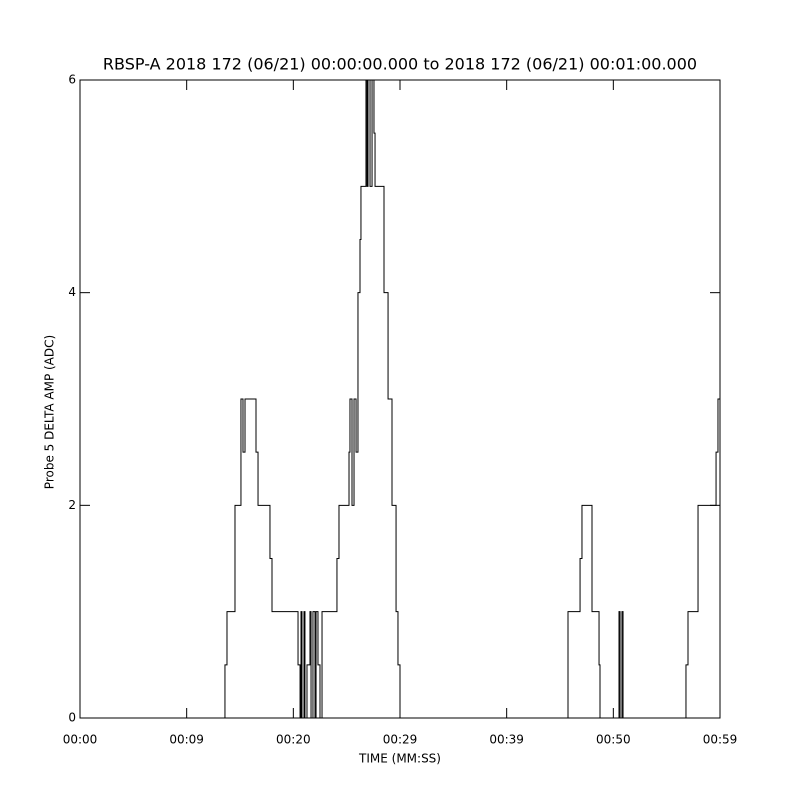 This screenshot has height=800, width=800. I want to click on x-tick-label: 00:29, so click(400, 740).